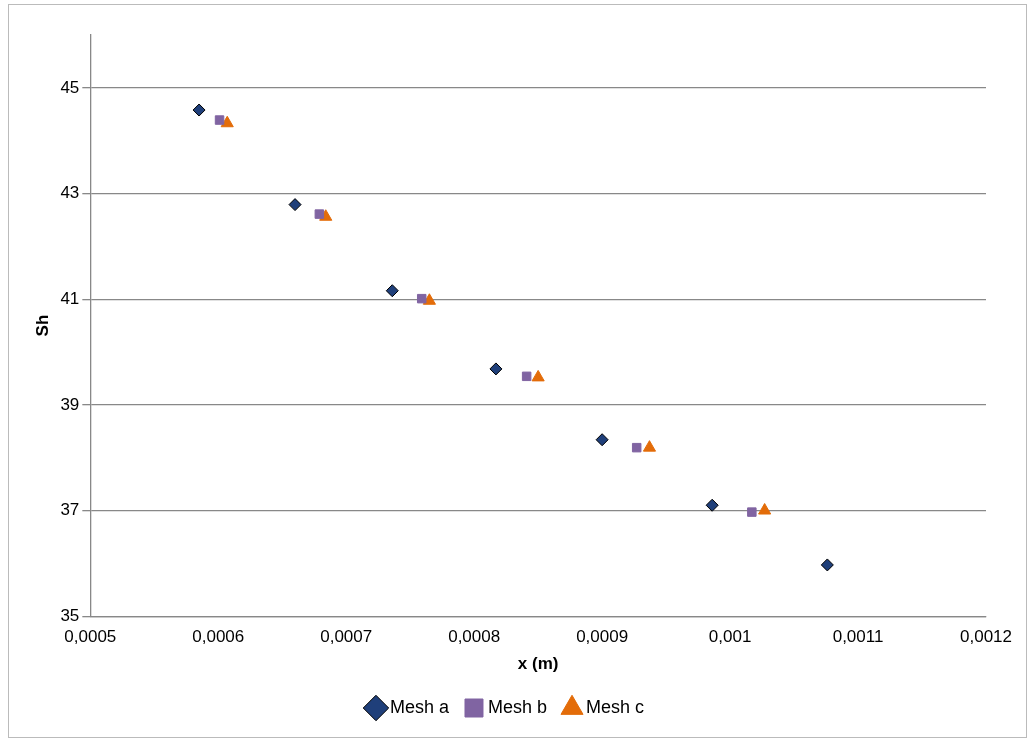 The image size is (1035, 742). What do you see at coordinates (419, 706) in the screenshot?
I see `legend-label: Mesh a` at bounding box center [419, 706].